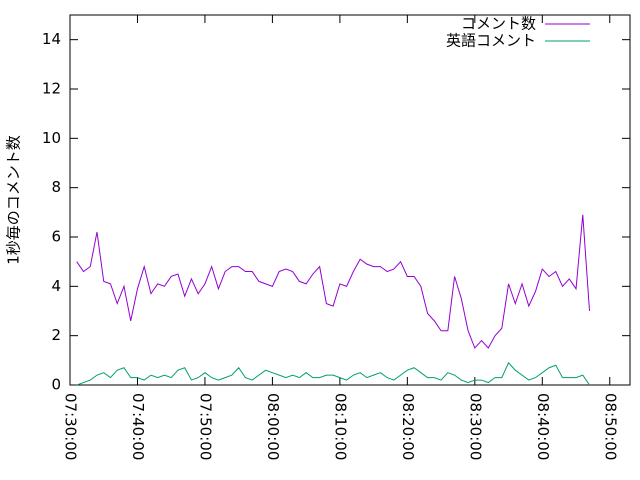 The width and height of the screenshot is (640, 480). Describe the element at coordinates (14, 200) in the screenshot. I see `y-axis-label: 1秒毎のコメント数` at that location.